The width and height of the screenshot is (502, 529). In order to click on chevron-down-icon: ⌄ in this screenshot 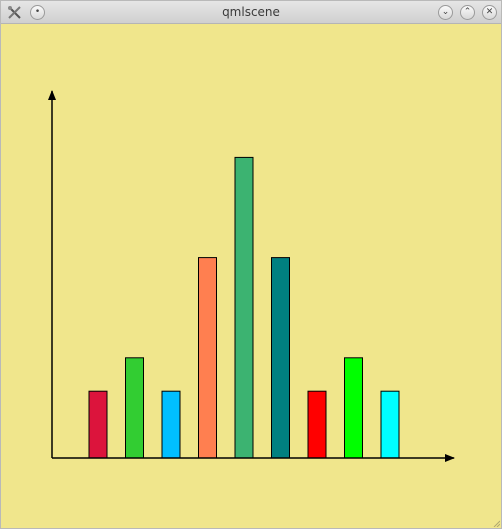, I will do `click(445, 12)`.